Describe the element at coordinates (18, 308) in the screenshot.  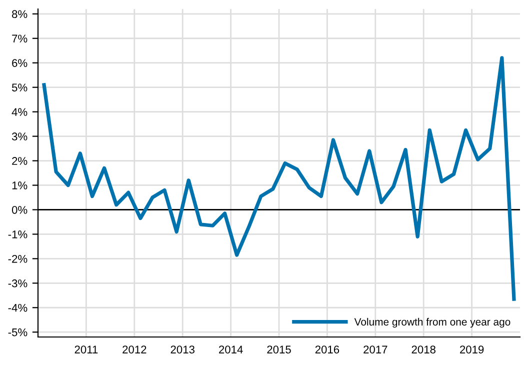
I see `y-tick-label: -4%` at that location.